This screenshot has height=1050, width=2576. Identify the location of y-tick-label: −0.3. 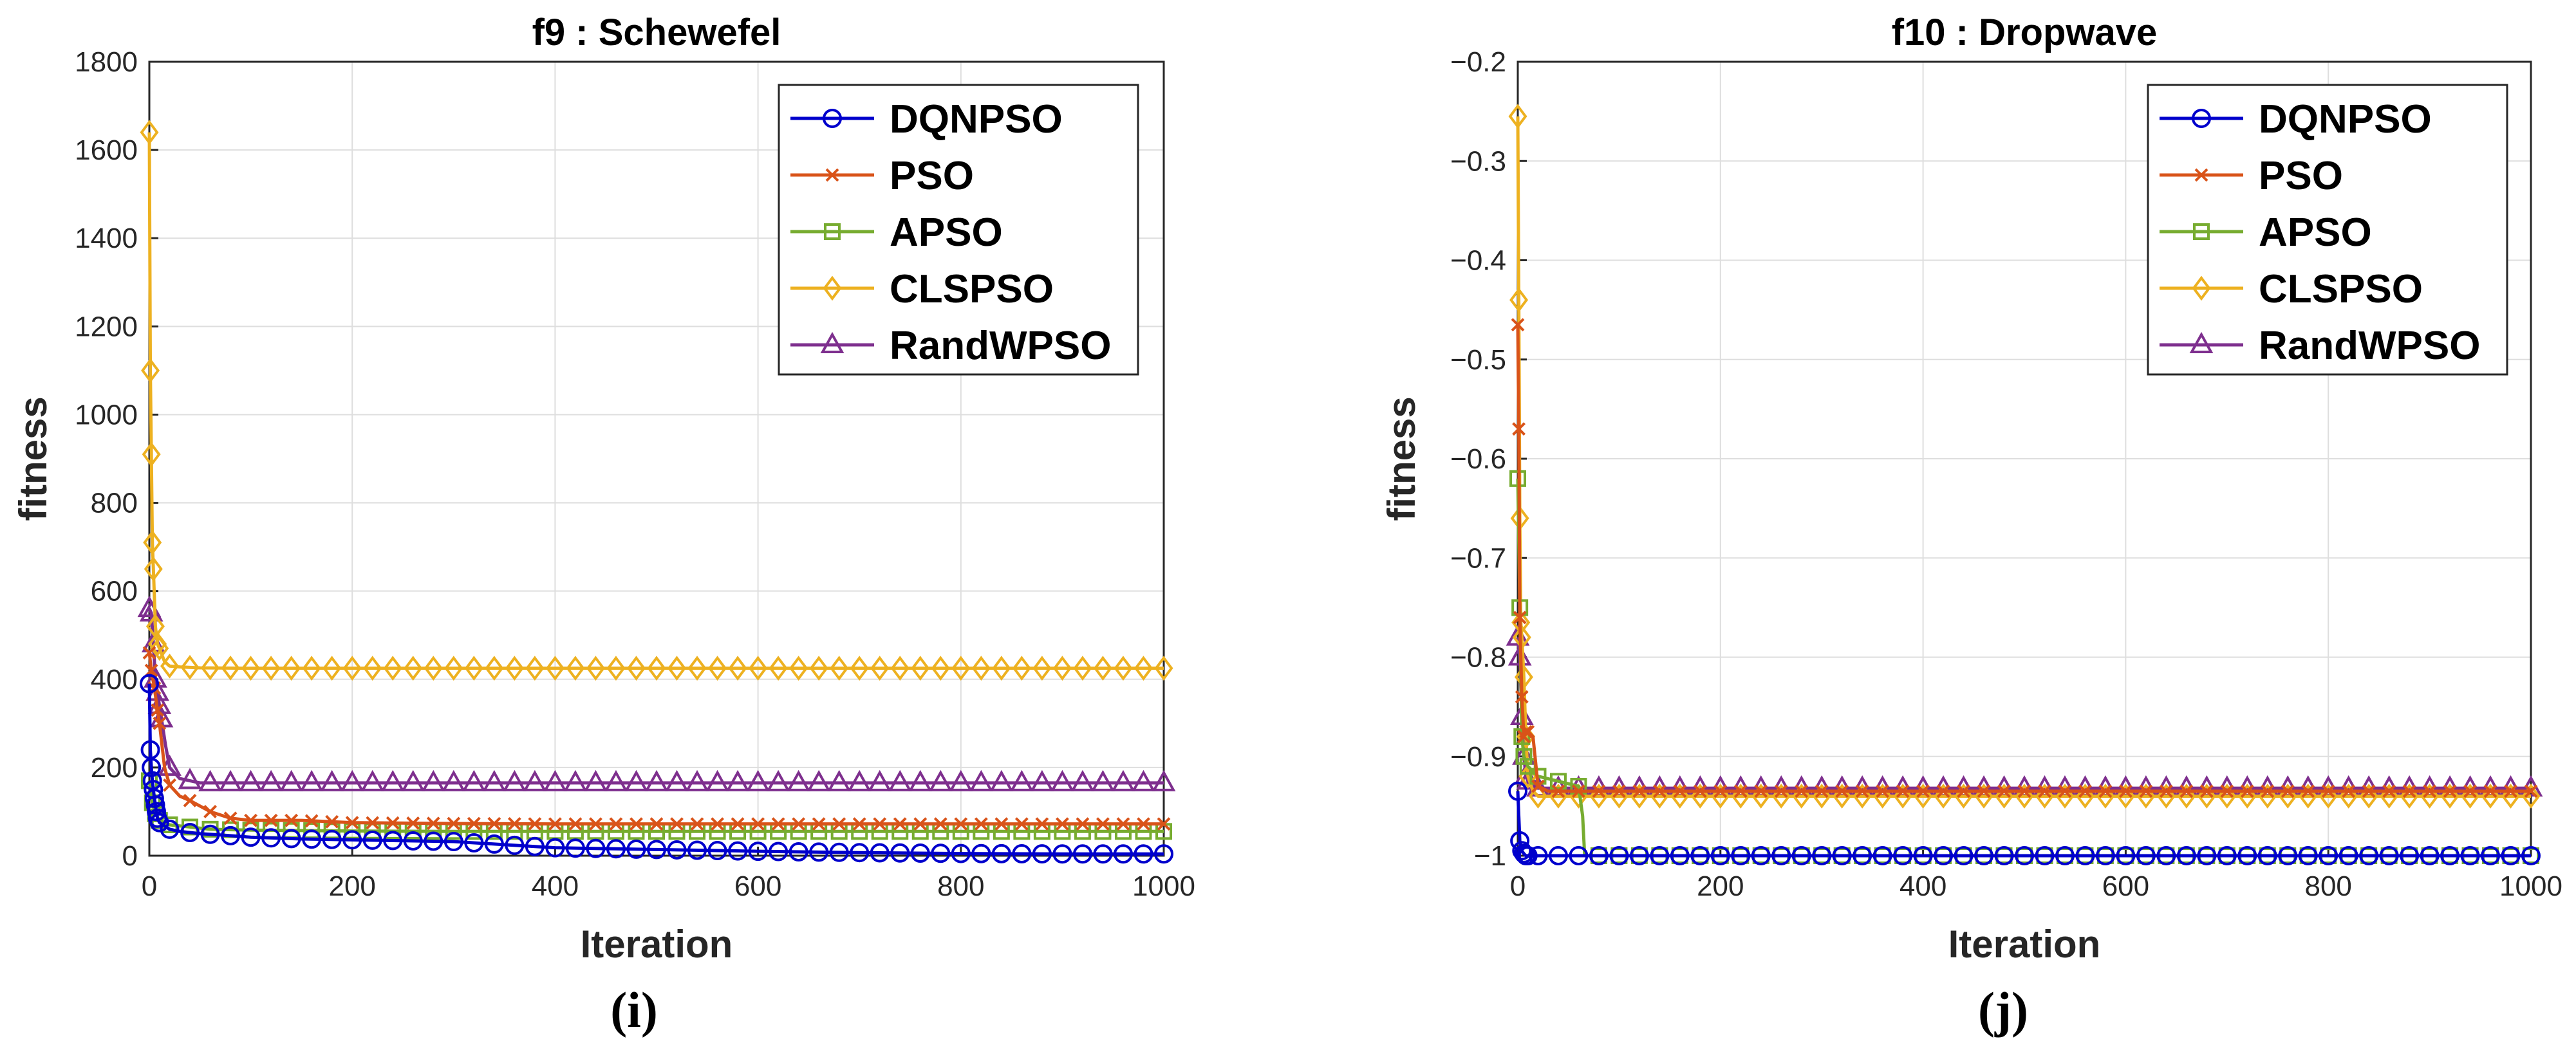
(1478, 161).